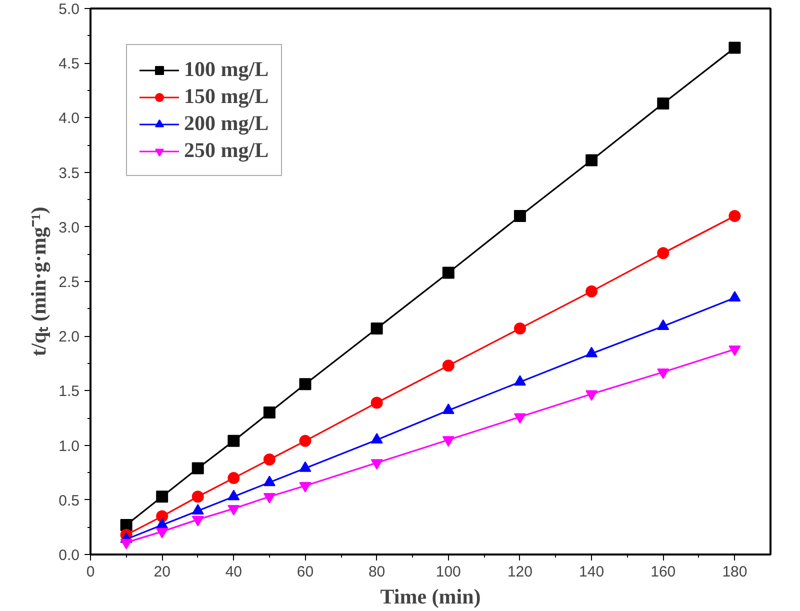  I want to click on y-tick-label: 4.0, so click(69, 119).